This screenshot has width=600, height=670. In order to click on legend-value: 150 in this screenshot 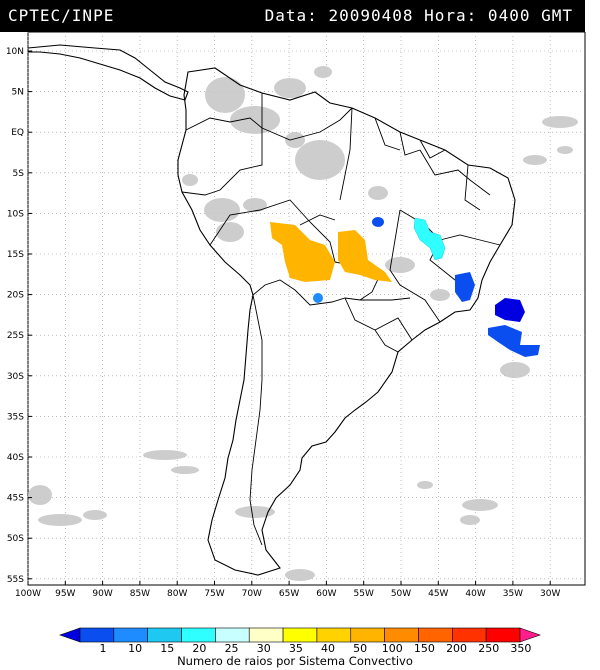, I will do `click(424, 648)`.